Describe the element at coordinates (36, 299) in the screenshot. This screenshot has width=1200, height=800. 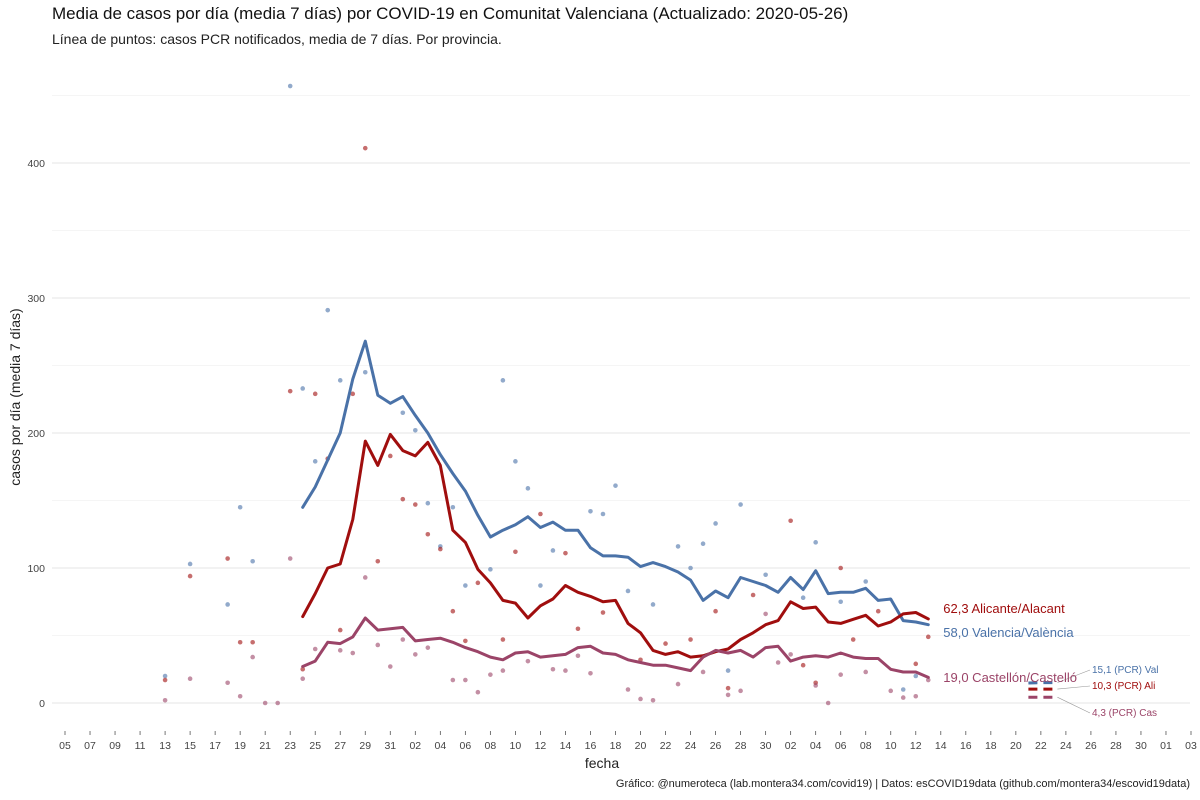
I see `y-tick-label: 300` at that location.